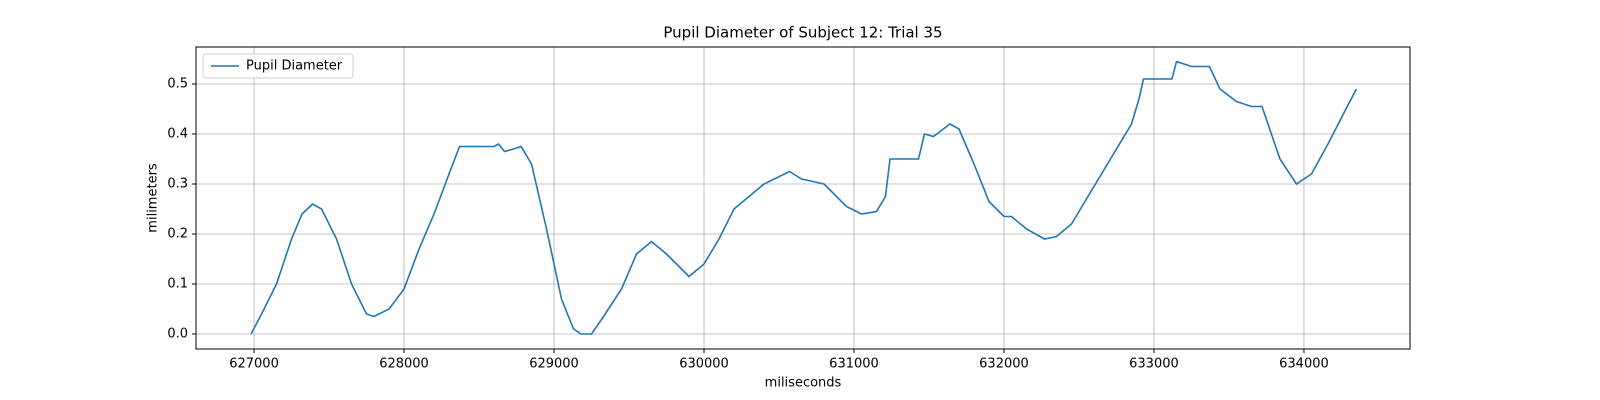 Image resolution: width=1600 pixels, height=400 pixels. I want to click on legend-label: Pupil Diameter, so click(294, 66).